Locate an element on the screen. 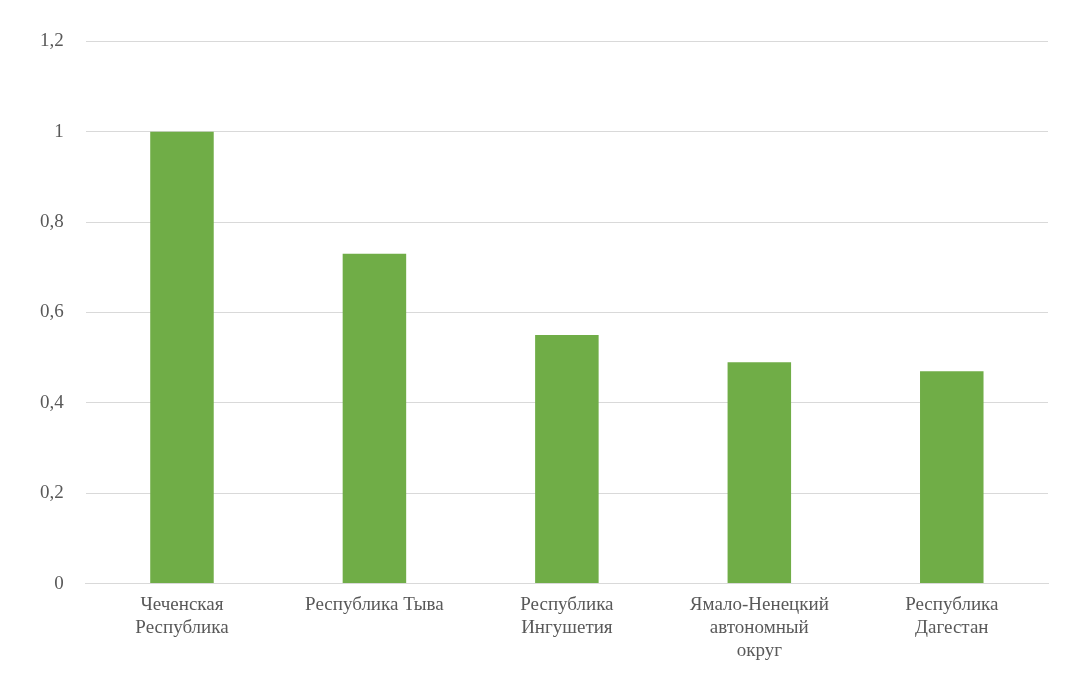 The image size is (1076, 680). x-tick-label: Ямало-Ненецкий автономный округ is located at coordinates (759, 626).